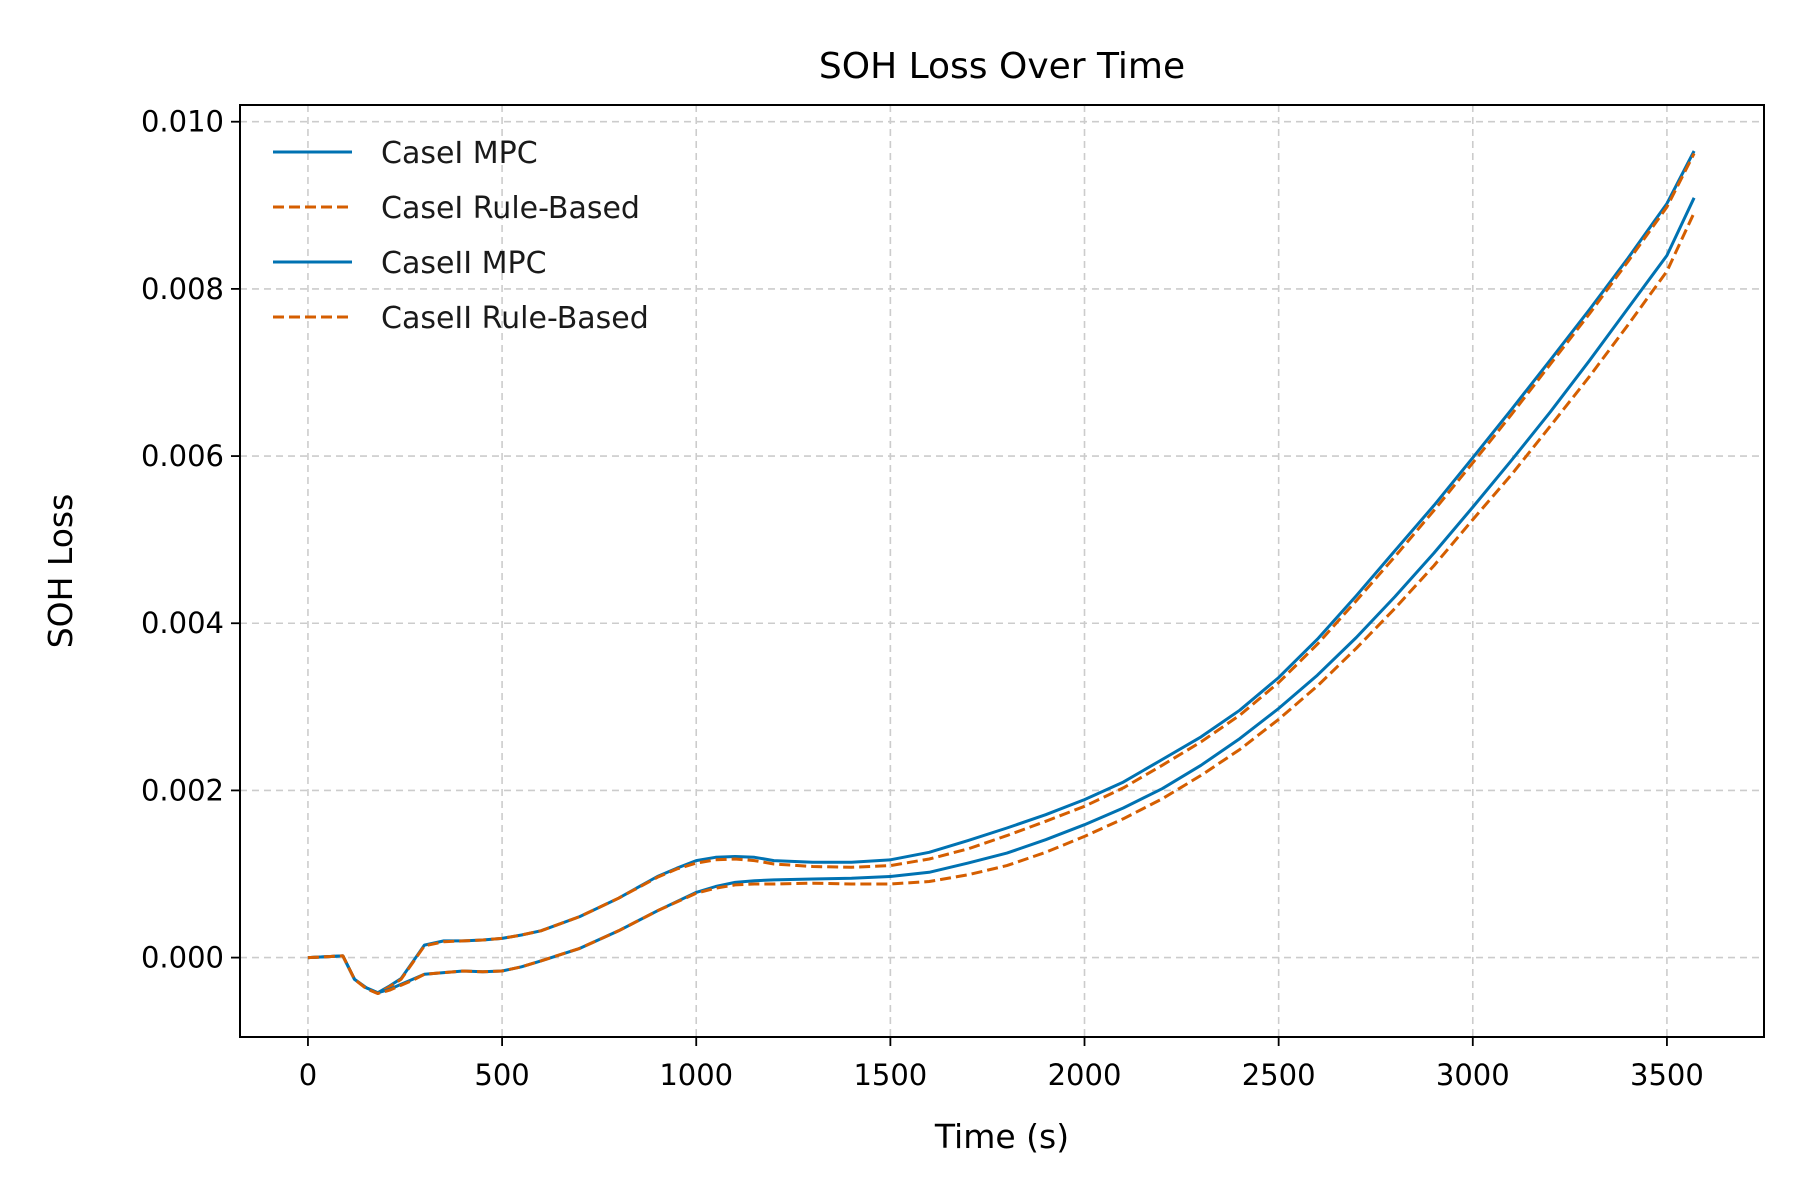  Describe the element at coordinates (182, 289) in the screenshot. I see `y-tick-label: 0.008` at that location.